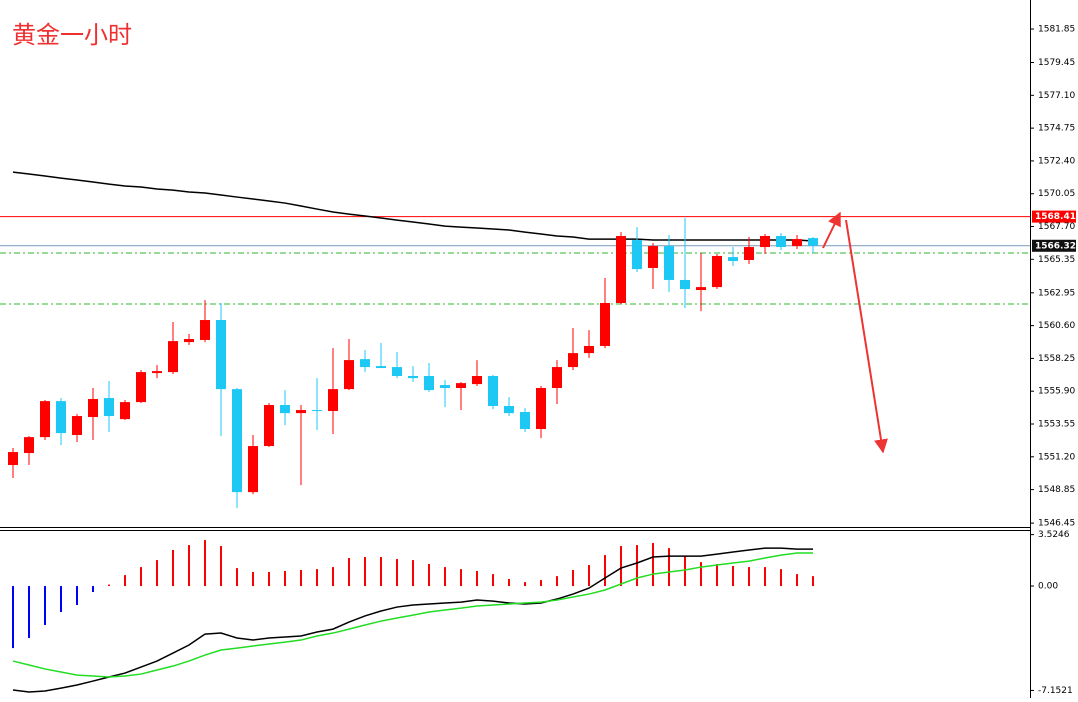 The image size is (1078, 702). I want to click on y-tick-label: 1553.55, so click(1056, 425).